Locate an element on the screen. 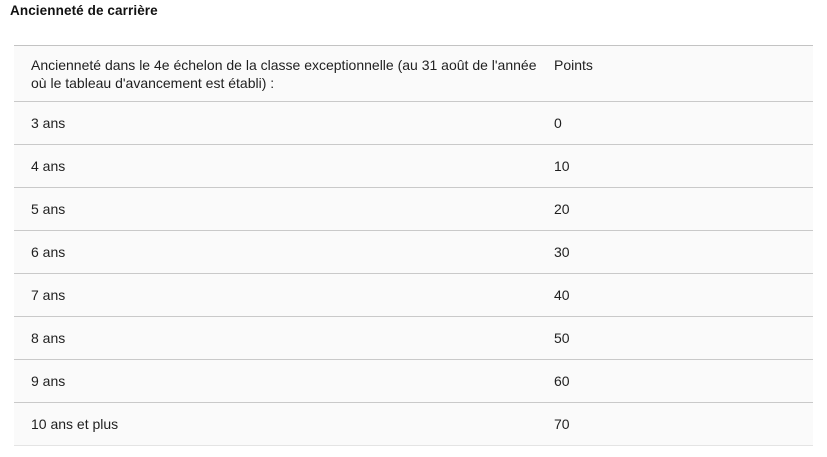 The height and width of the screenshot is (457, 827). table-row: 7 ans 40 is located at coordinates (413, 295).